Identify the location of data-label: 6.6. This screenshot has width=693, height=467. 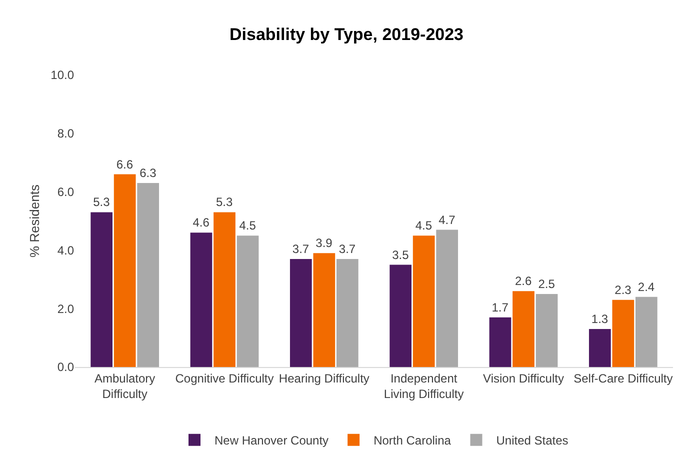
(125, 164).